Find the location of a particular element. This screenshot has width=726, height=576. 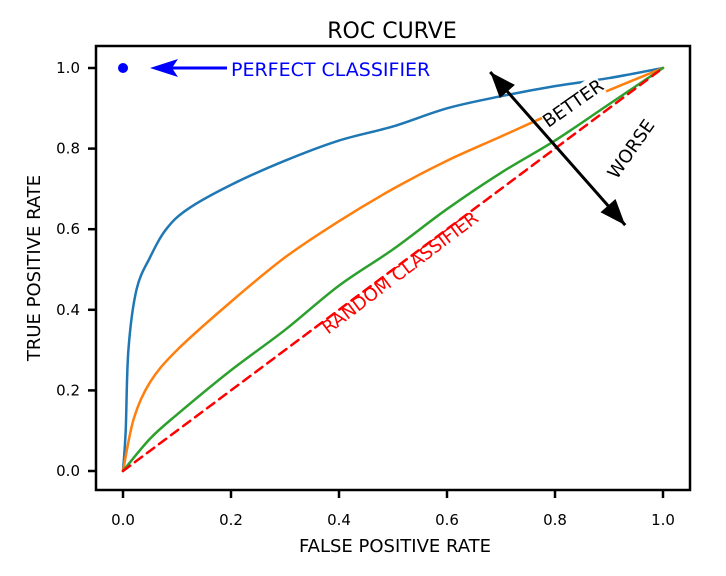

perfect-classifier-label: PERFECT CLASSIFIER is located at coordinates (330, 70).